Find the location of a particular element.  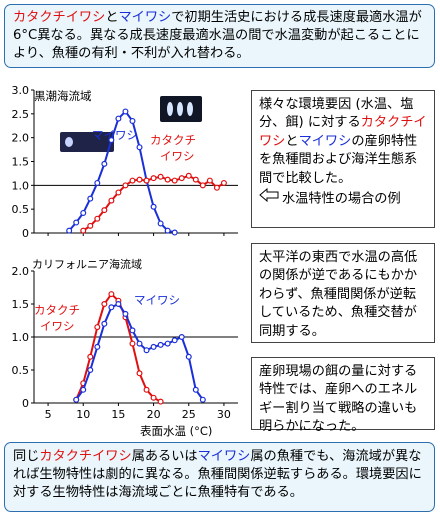

chart2-anchovy-label: イワシ is located at coordinates (57, 326).